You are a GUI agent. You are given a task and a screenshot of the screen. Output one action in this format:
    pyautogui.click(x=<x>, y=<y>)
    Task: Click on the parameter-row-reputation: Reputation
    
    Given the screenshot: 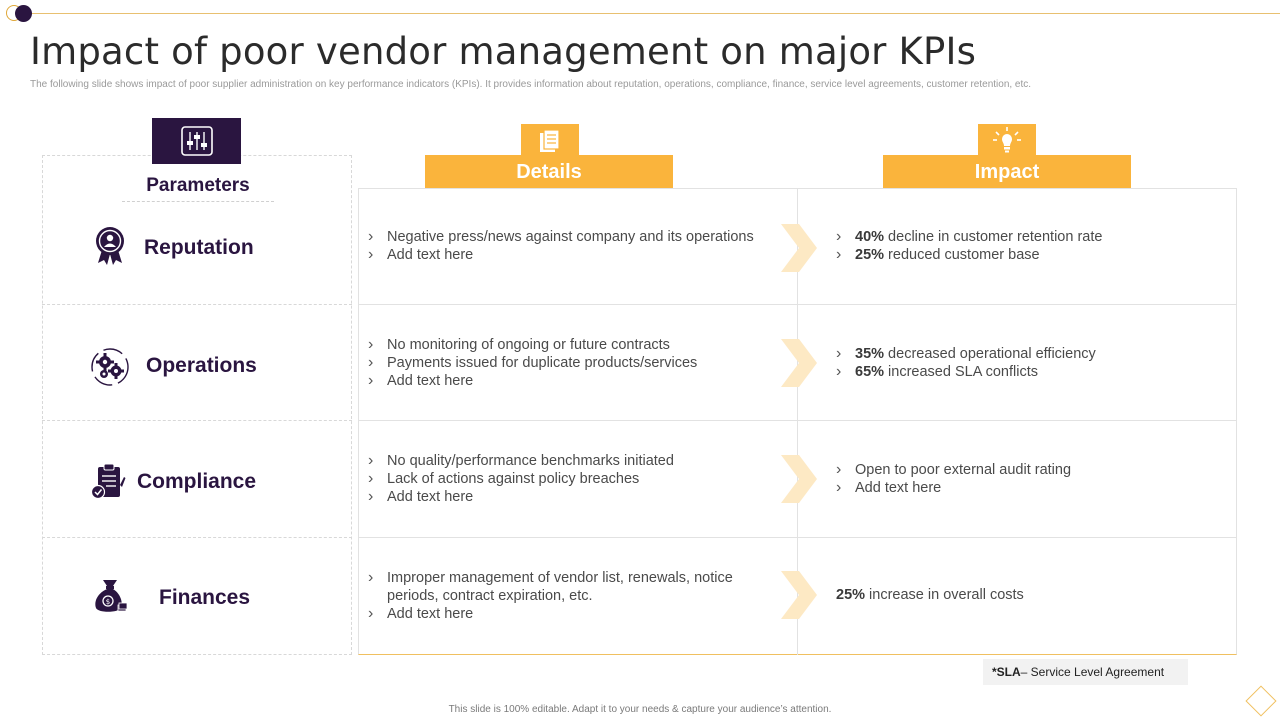 What is the action you would take?
    pyautogui.click(x=197, y=248)
    